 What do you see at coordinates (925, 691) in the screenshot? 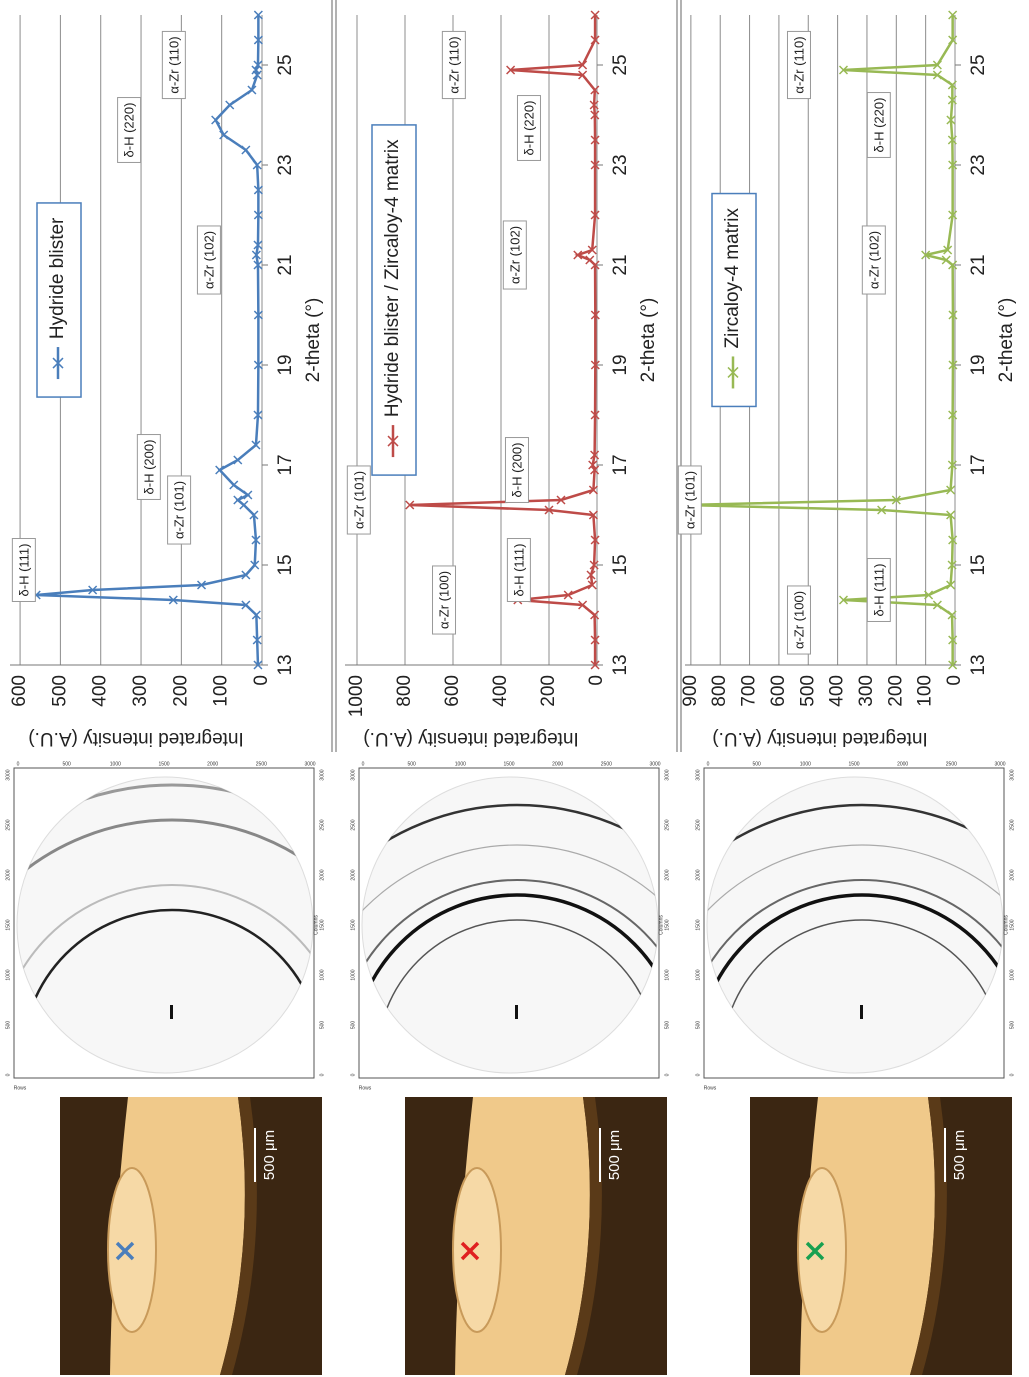
I see `y-tick-label: 100` at bounding box center [925, 691].